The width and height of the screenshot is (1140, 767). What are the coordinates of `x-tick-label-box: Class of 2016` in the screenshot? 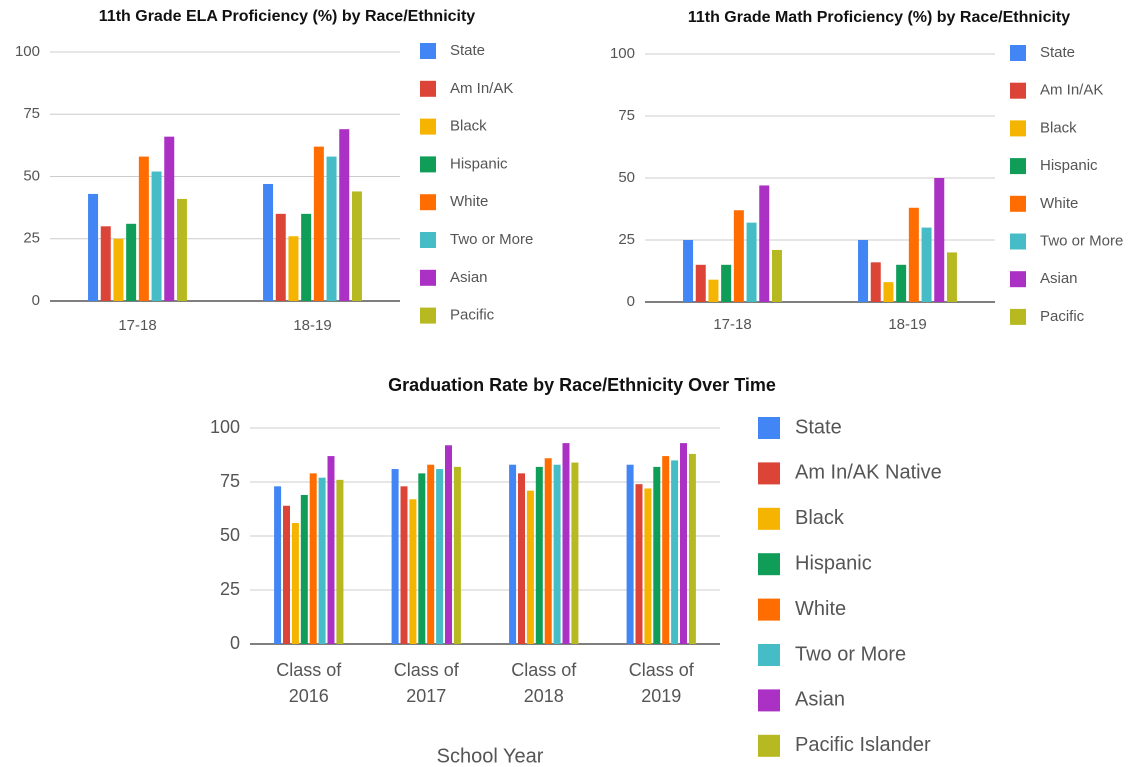 It's located at (309, 683).